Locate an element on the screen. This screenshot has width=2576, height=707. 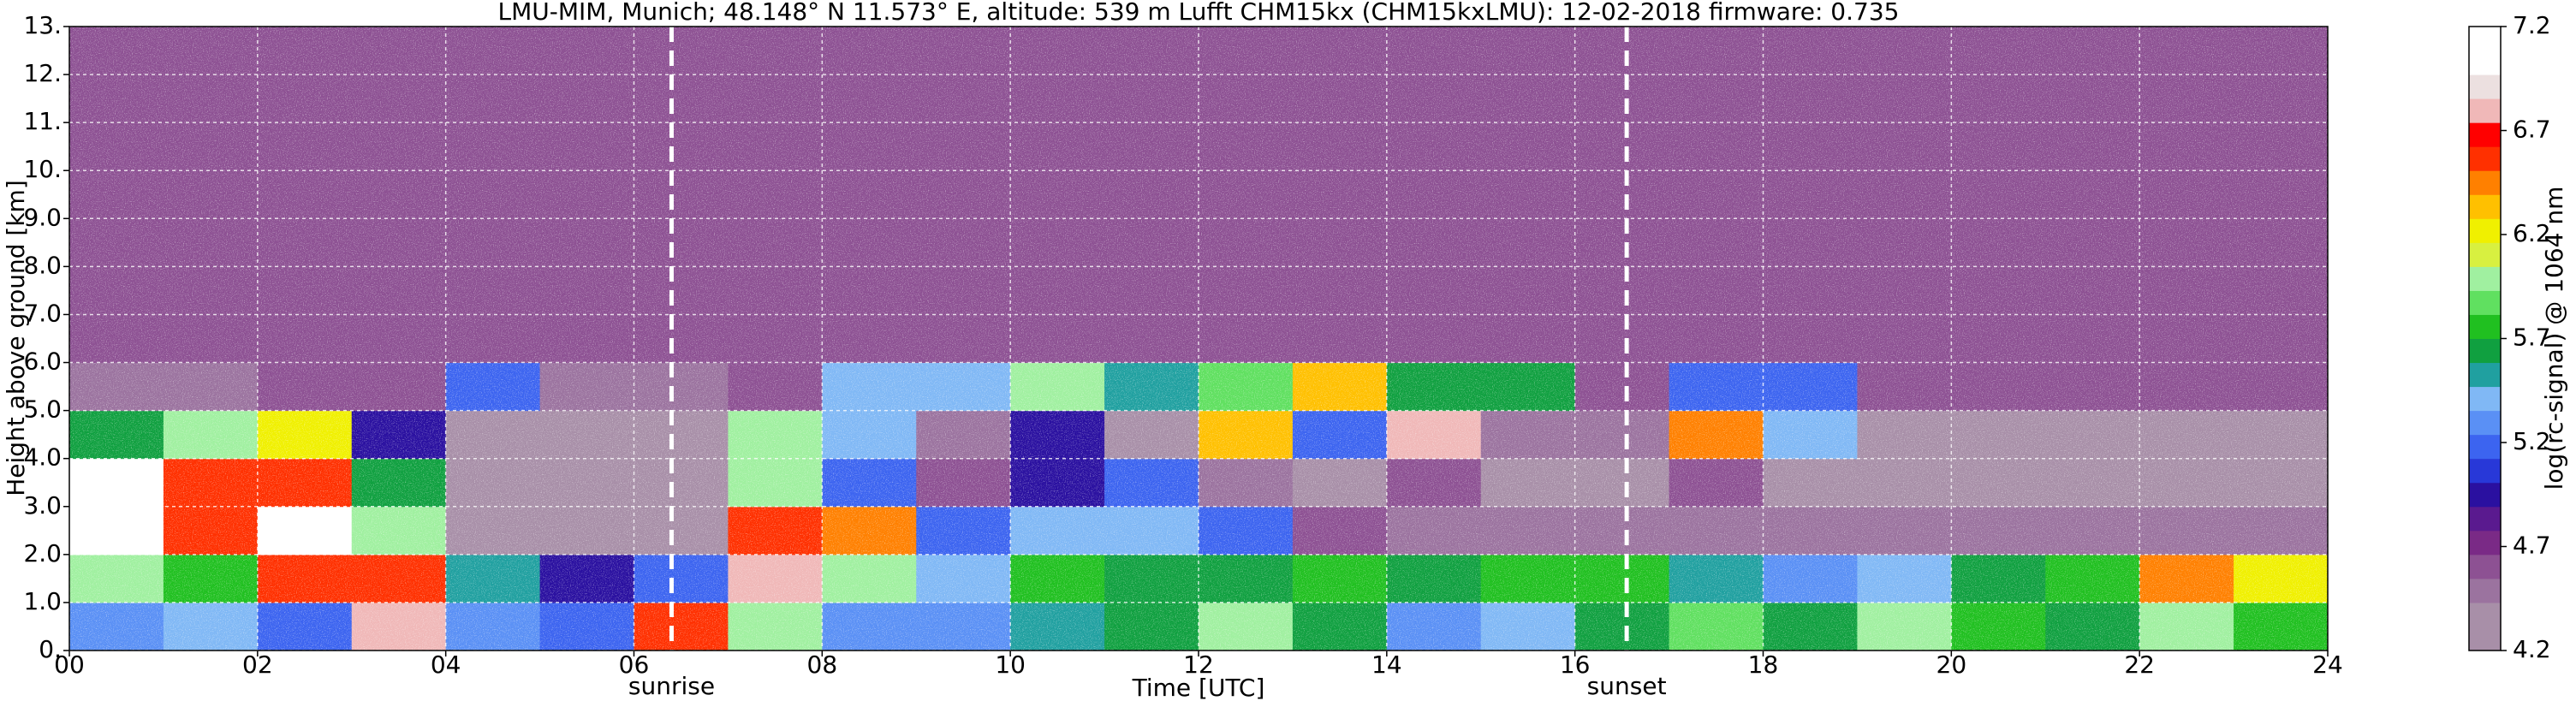
x-tick-label: 04 is located at coordinates (446, 665).